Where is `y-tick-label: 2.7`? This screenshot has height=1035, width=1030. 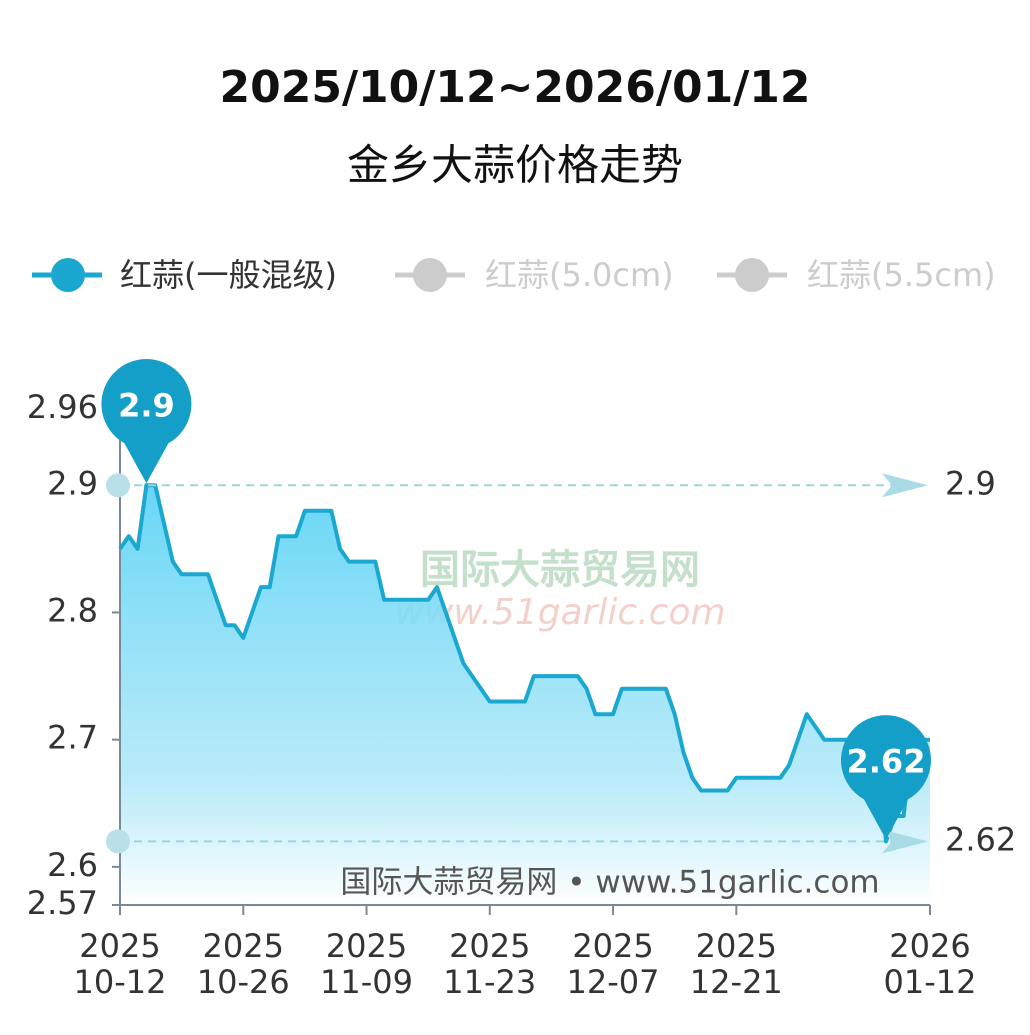 y-tick-label: 2.7 is located at coordinates (72, 738).